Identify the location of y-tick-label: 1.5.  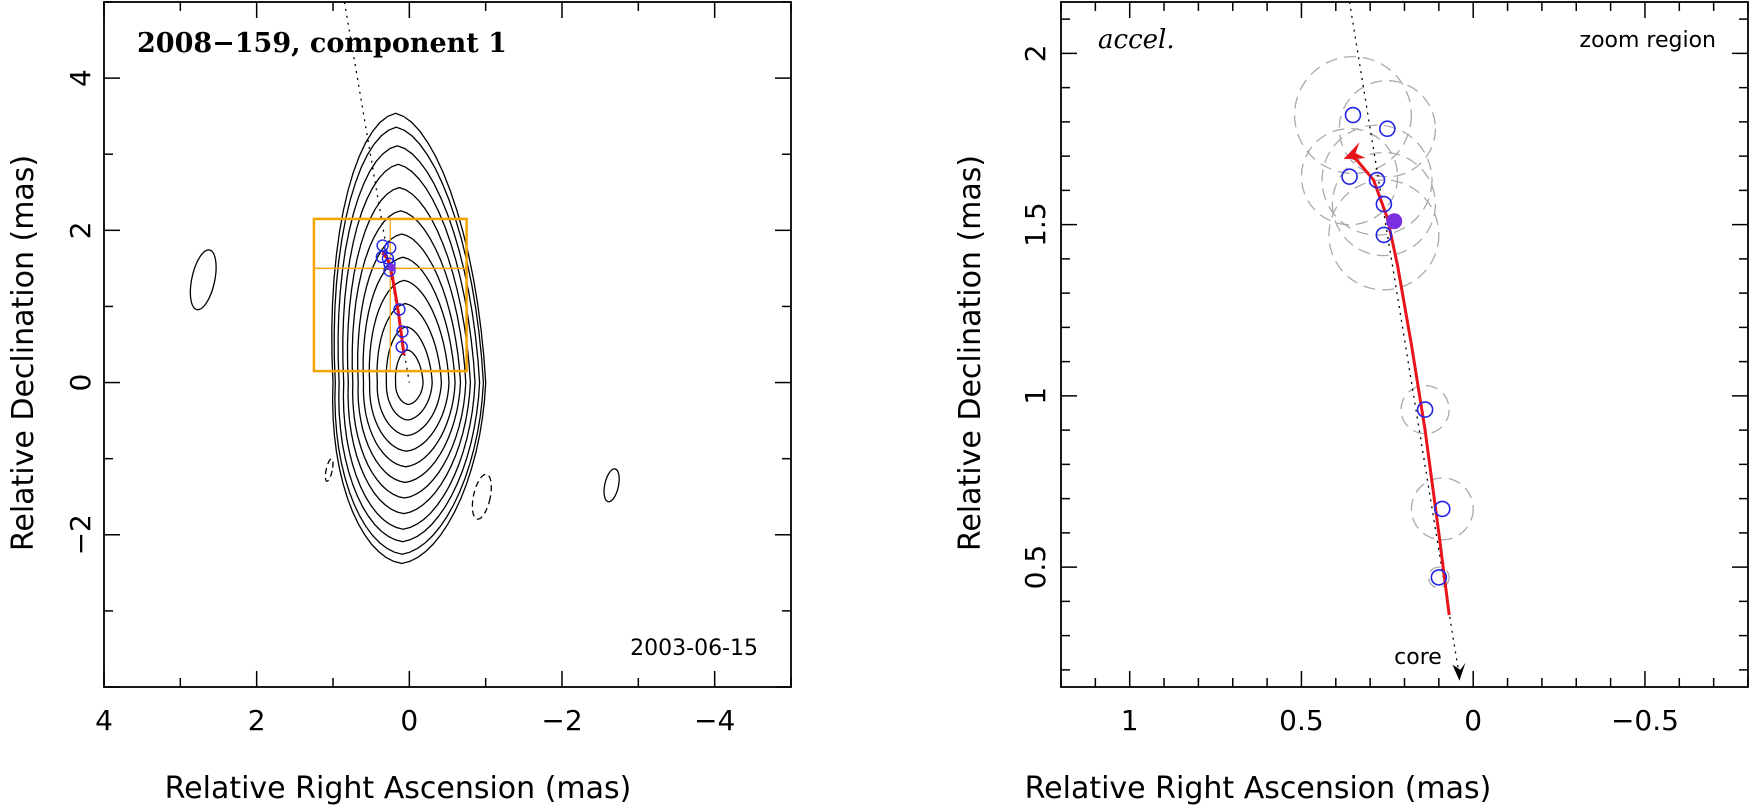
(1035, 224).